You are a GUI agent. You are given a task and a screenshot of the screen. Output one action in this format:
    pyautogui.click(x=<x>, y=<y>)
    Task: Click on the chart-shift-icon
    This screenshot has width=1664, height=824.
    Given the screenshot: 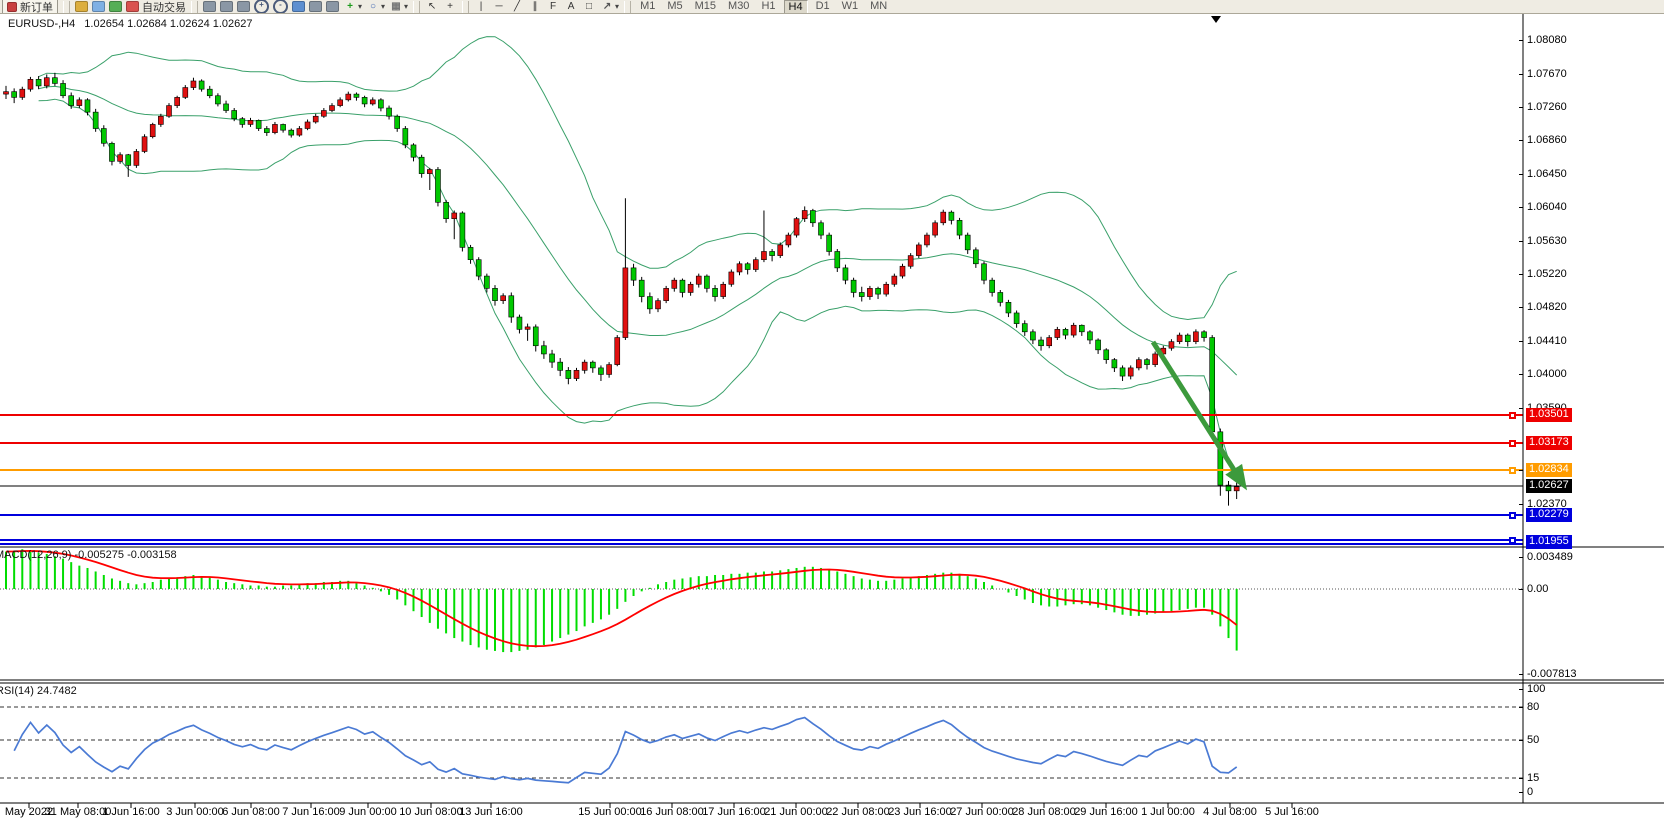 What is the action you would take?
    pyautogui.click(x=332, y=6)
    